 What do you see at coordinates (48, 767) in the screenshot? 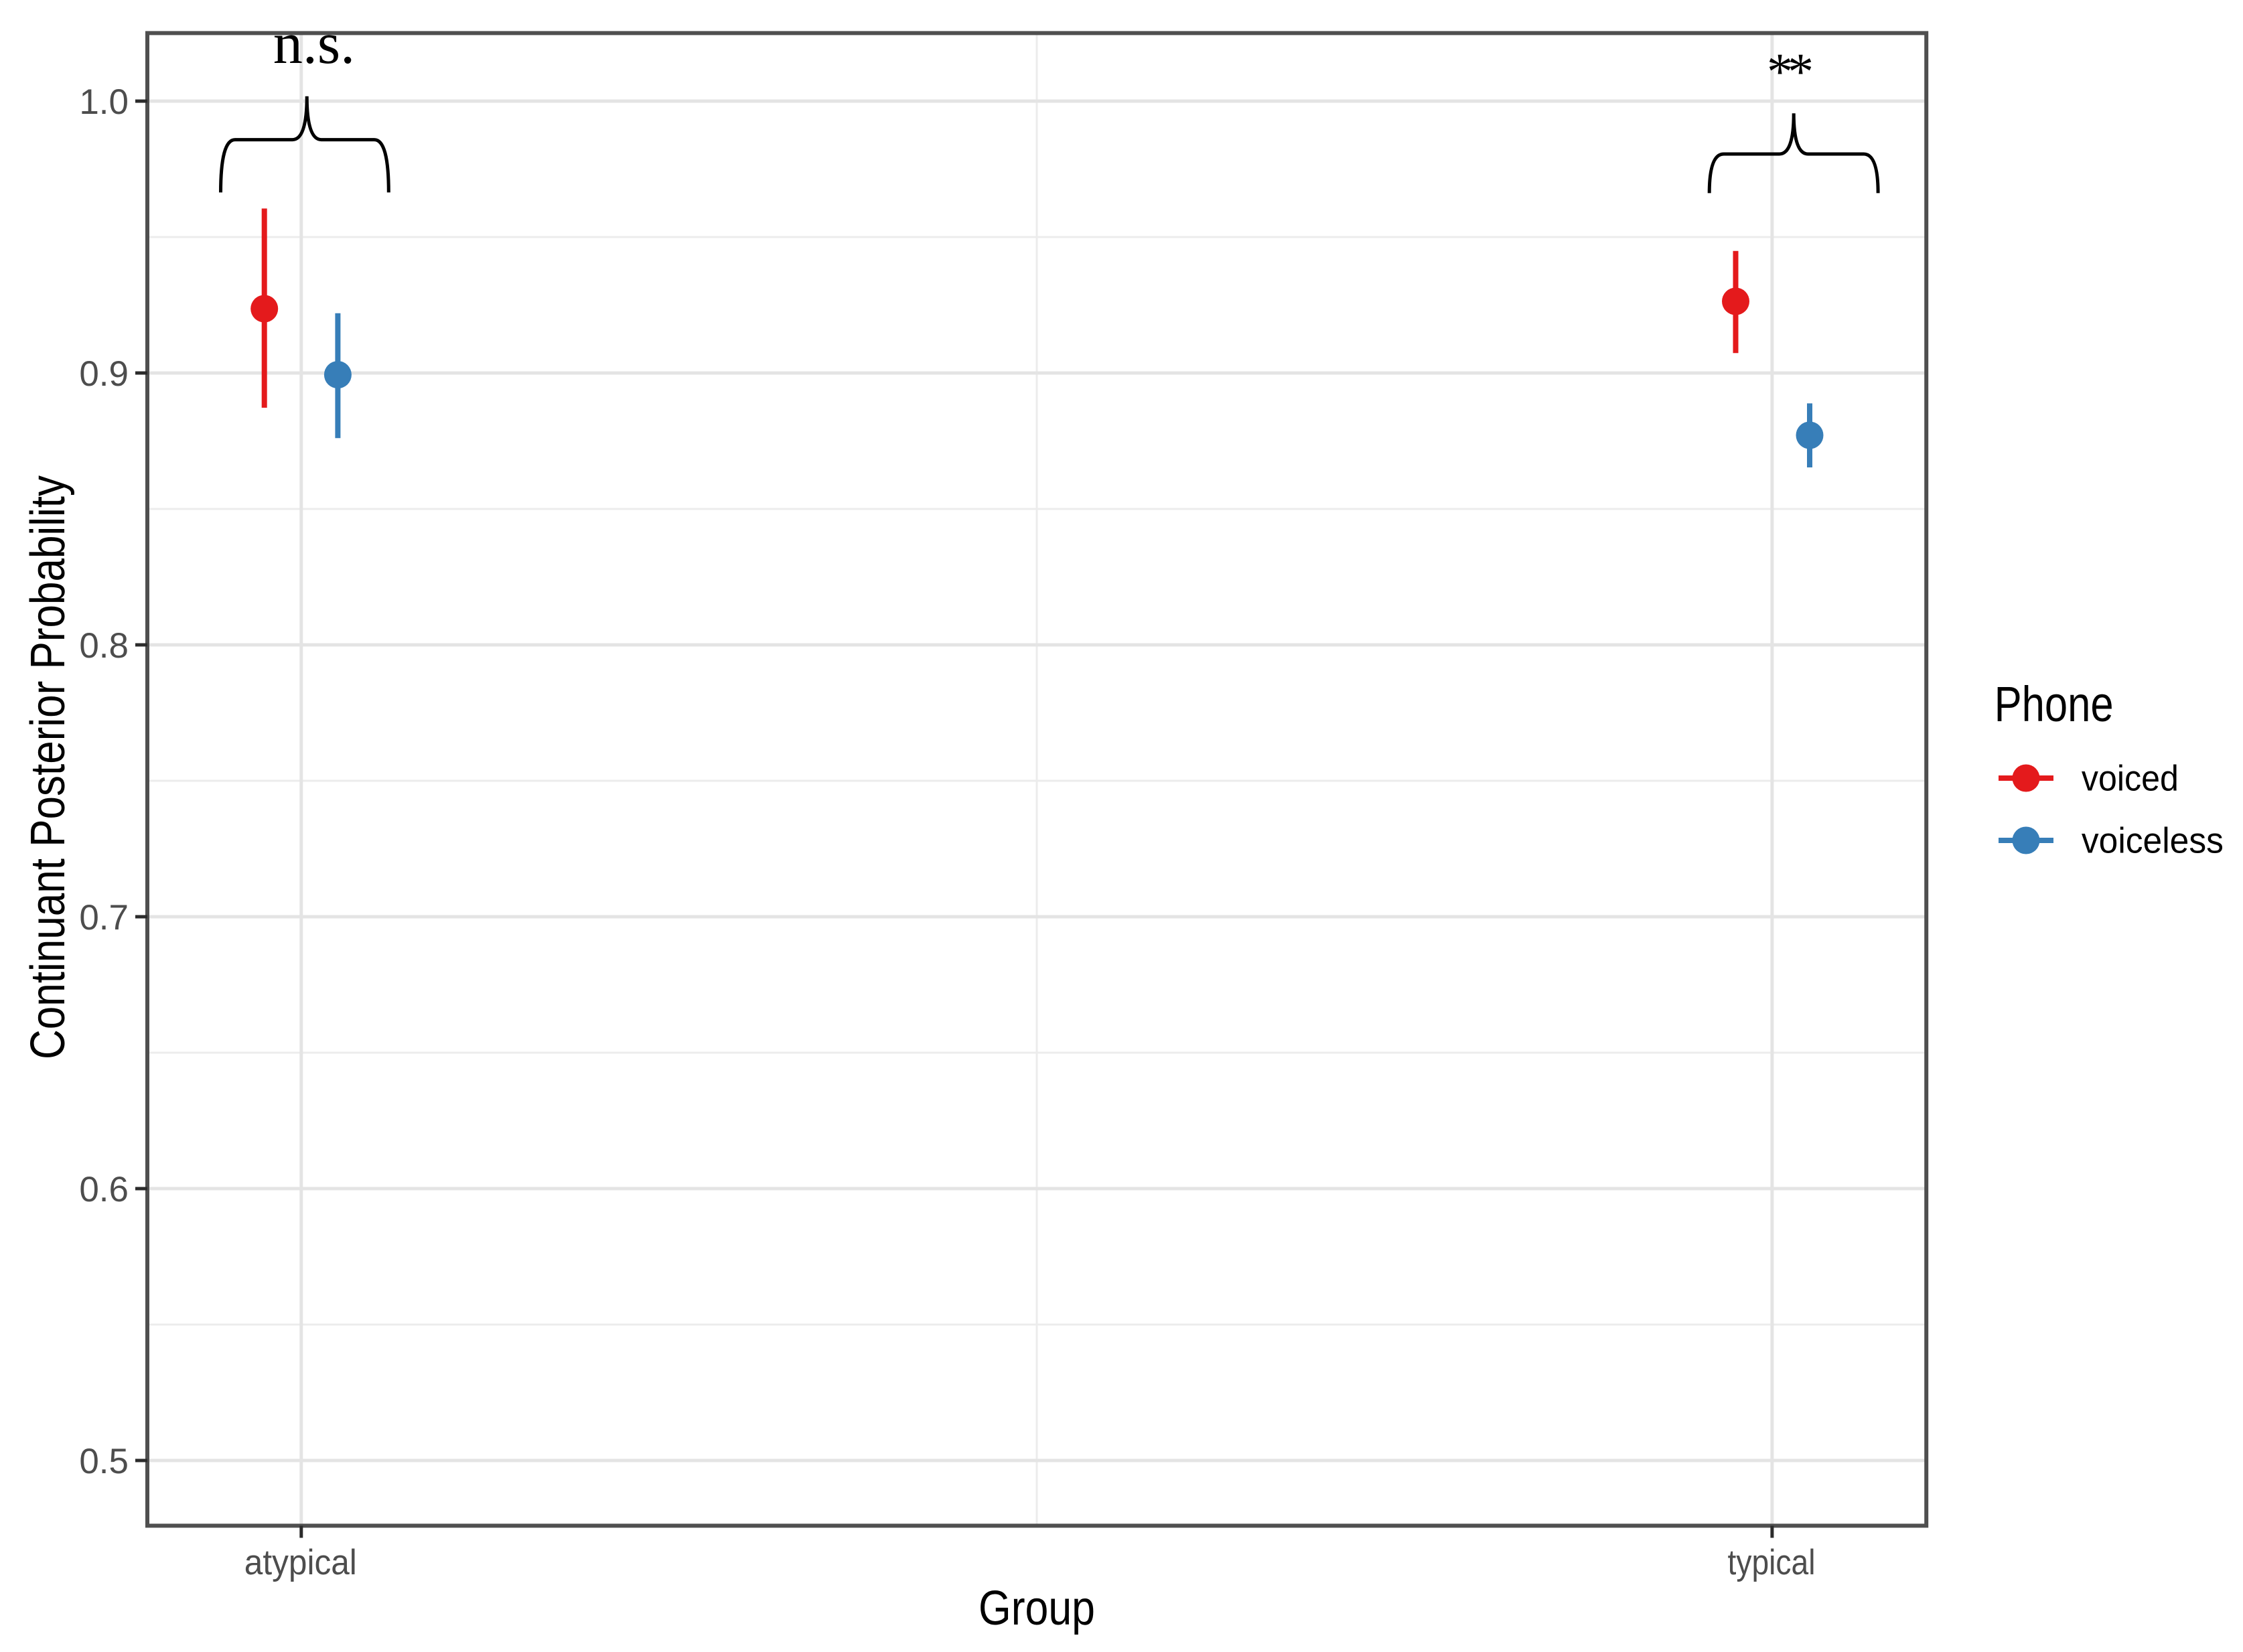
I see `svg-text:Continuant Posterior Probabili: Continuant Posterior Probability` at bounding box center [48, 767].